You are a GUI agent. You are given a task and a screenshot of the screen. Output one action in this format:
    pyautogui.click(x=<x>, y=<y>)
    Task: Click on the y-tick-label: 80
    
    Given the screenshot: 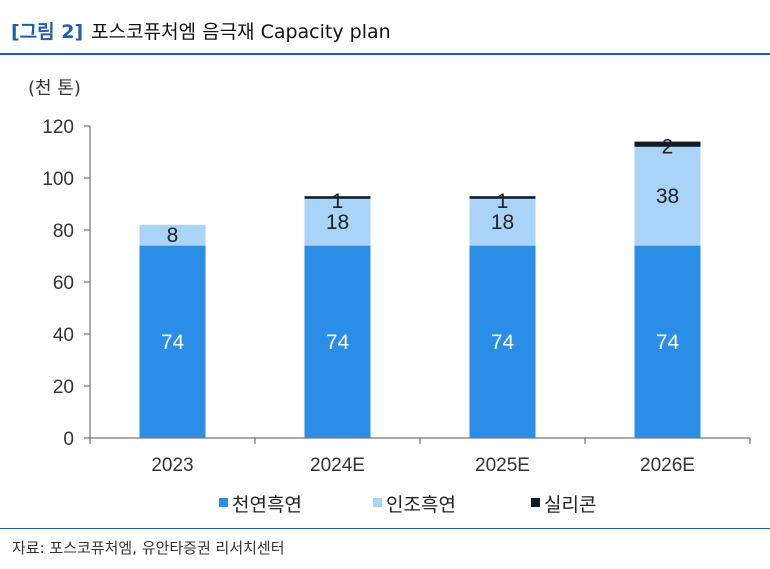 What is the action you would take?
    pyautogui.click(x=63, y=231)
    